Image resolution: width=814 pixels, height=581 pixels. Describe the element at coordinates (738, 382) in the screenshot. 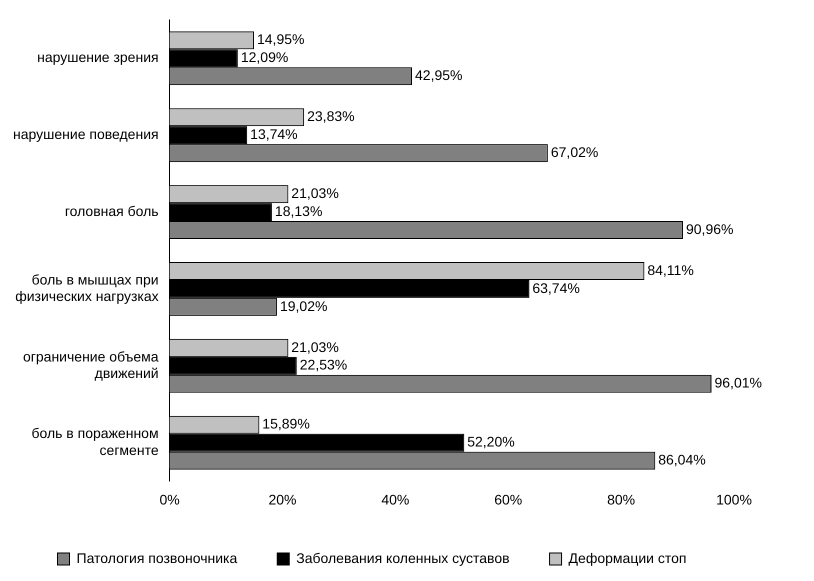

I see `data-label: 96,01%` at that location.